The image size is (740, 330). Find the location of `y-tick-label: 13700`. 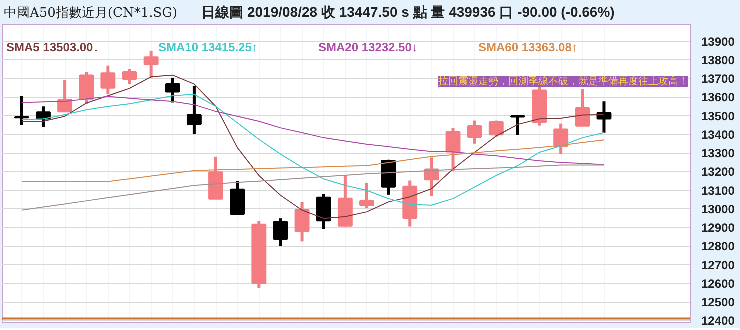

y-tick-label: 13700 is located at coordinates (719, 79).